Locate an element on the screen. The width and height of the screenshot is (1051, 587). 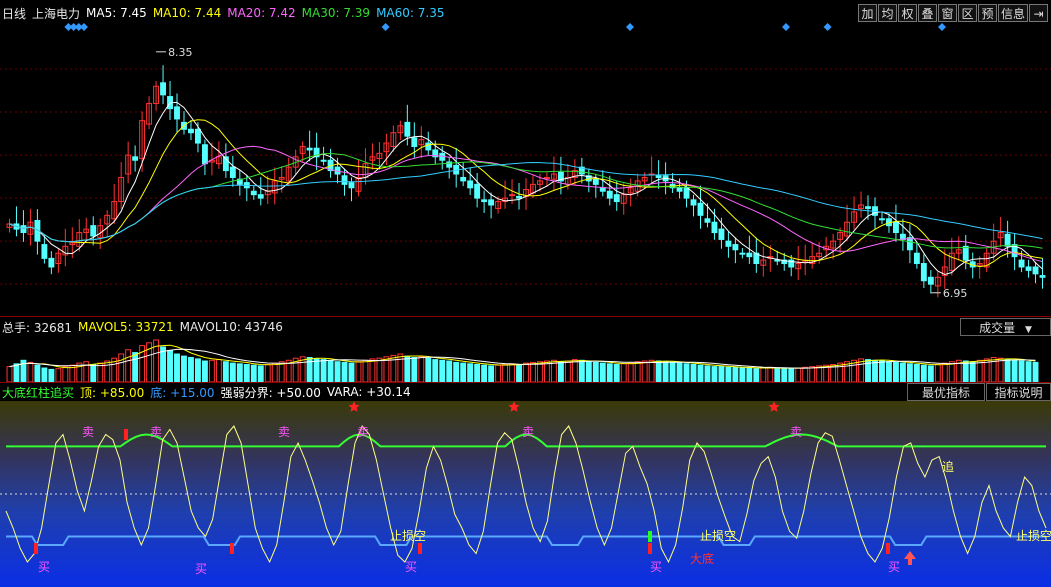
top-zone-line is located at coordinates (526, 440).